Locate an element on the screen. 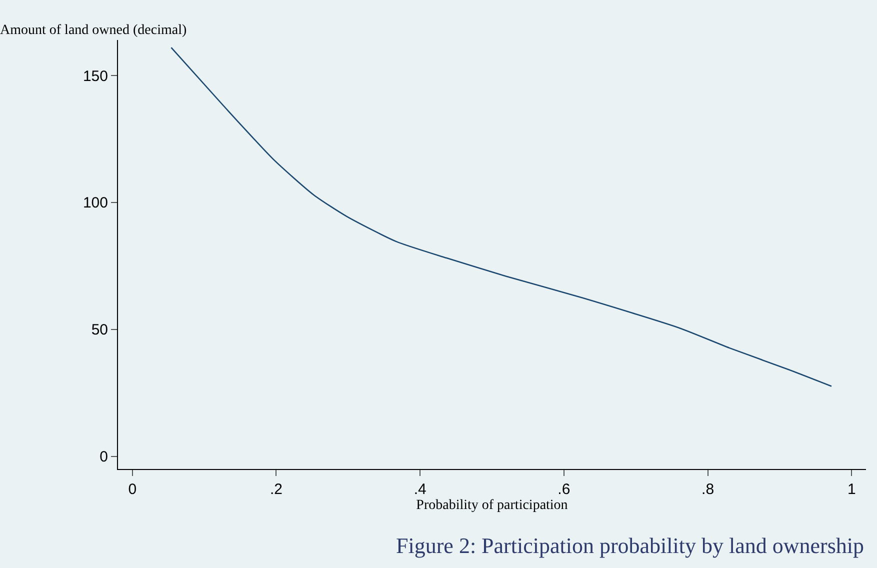 This screenshot has width=877, height=568. x-tick-label: .4 is located at coordinates (420, 489).